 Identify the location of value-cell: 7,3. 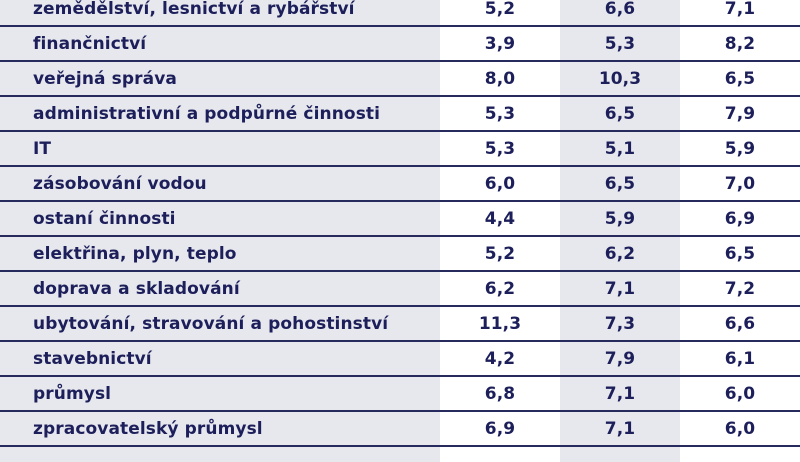
(620, 323).